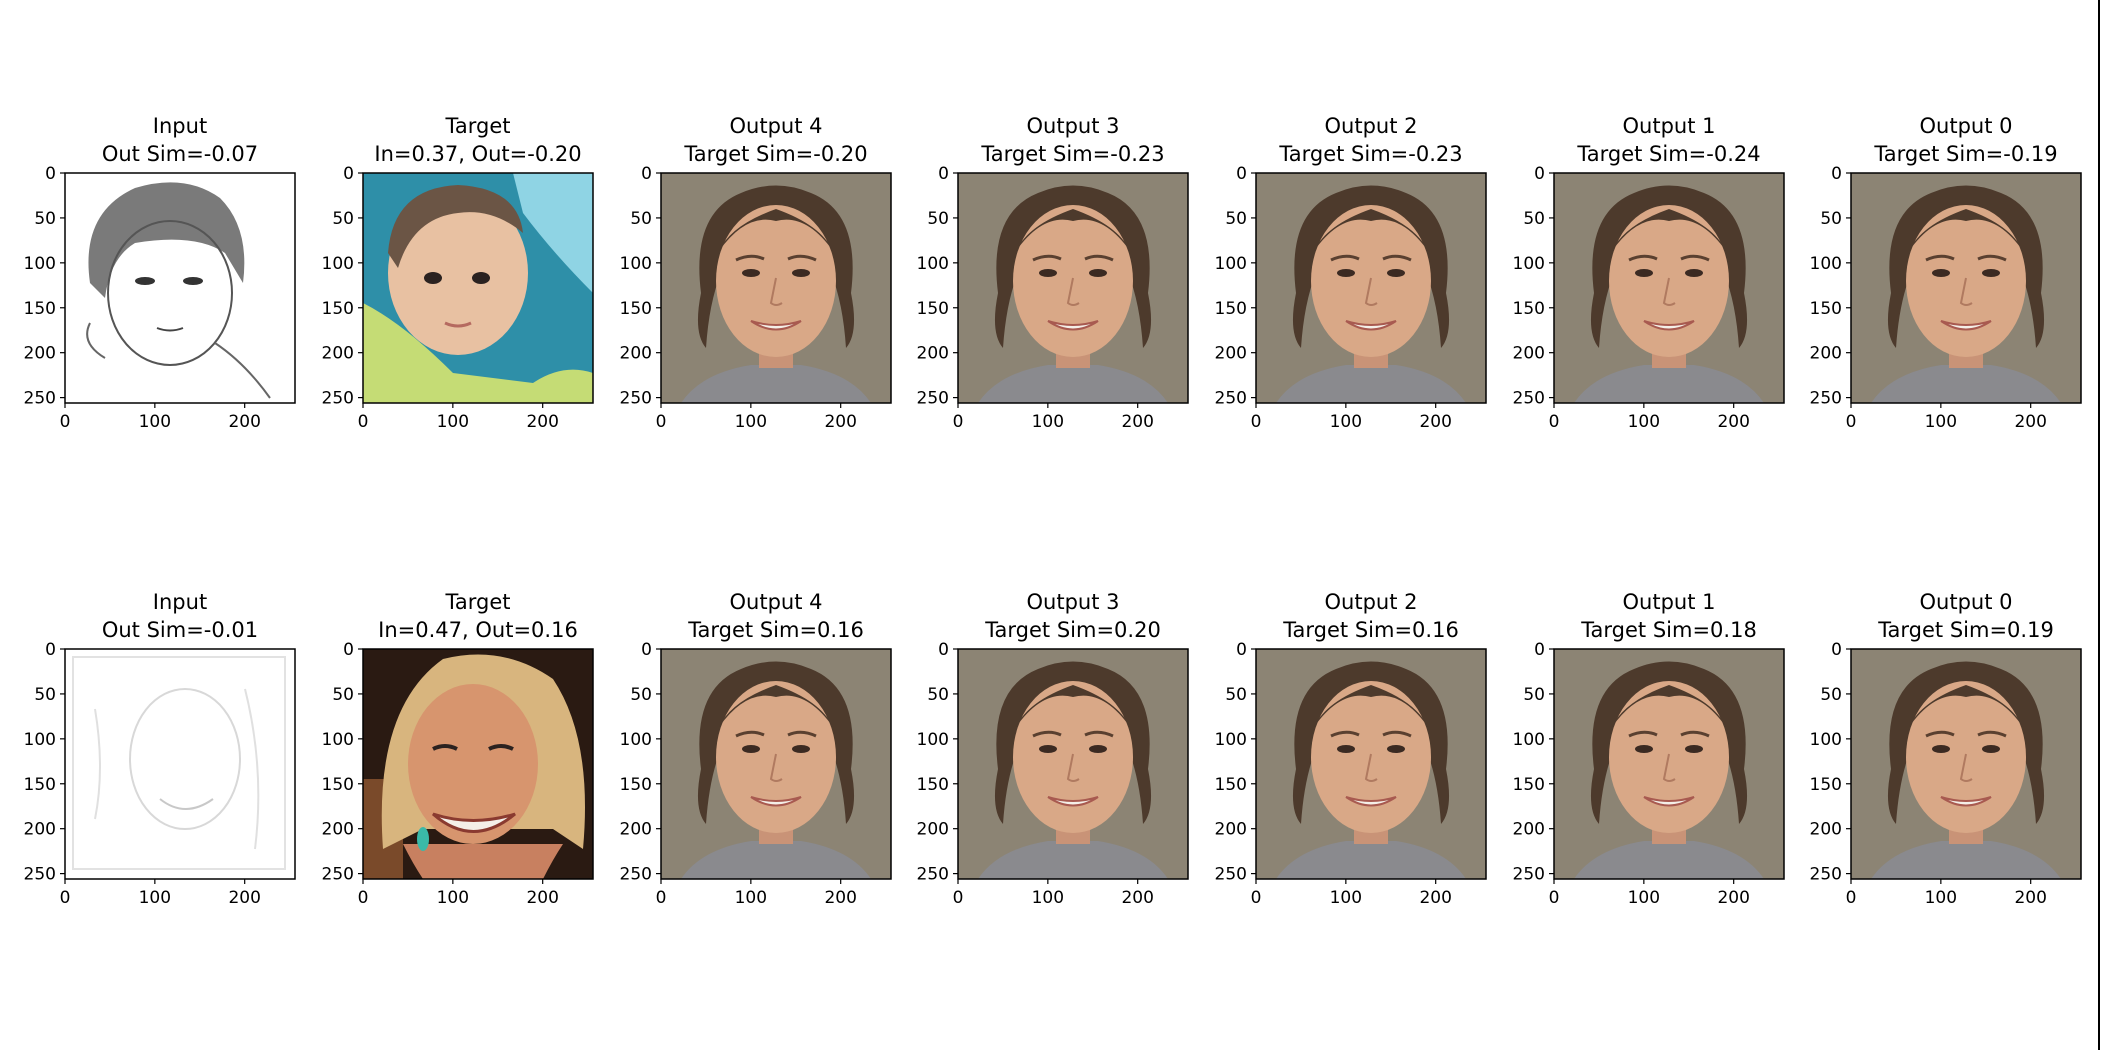 The width and height of the screenshot is (2102, 1050). I want to click on panel-subtitle: Target Sim=0.19, so click(1965, 630).